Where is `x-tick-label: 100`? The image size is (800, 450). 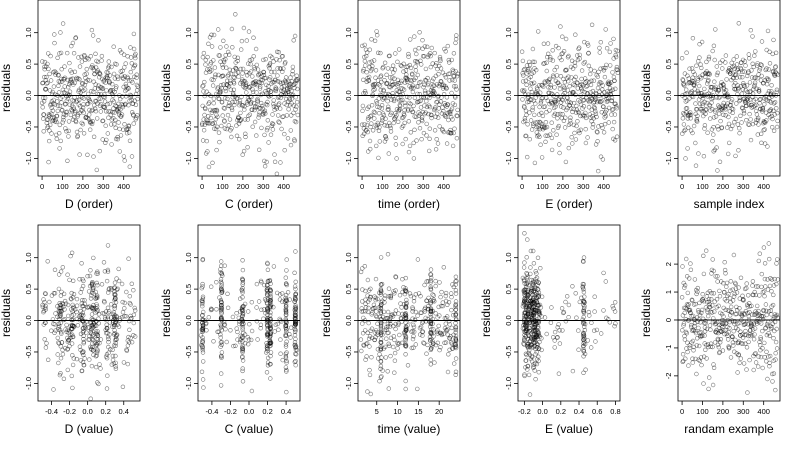
x-tick-label: 100 is located at coordinates (702, 186).